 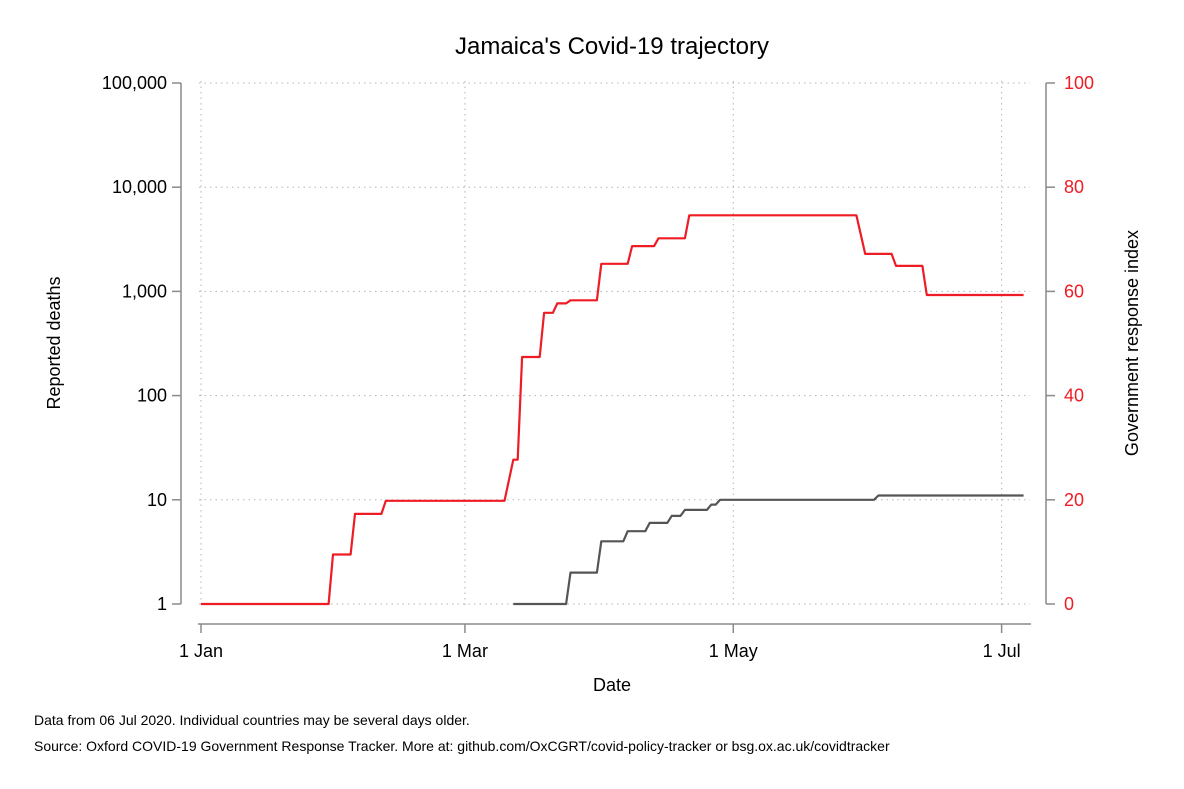 I want to click on y-right-tick-label: 20, so click(x=1074, y=500).